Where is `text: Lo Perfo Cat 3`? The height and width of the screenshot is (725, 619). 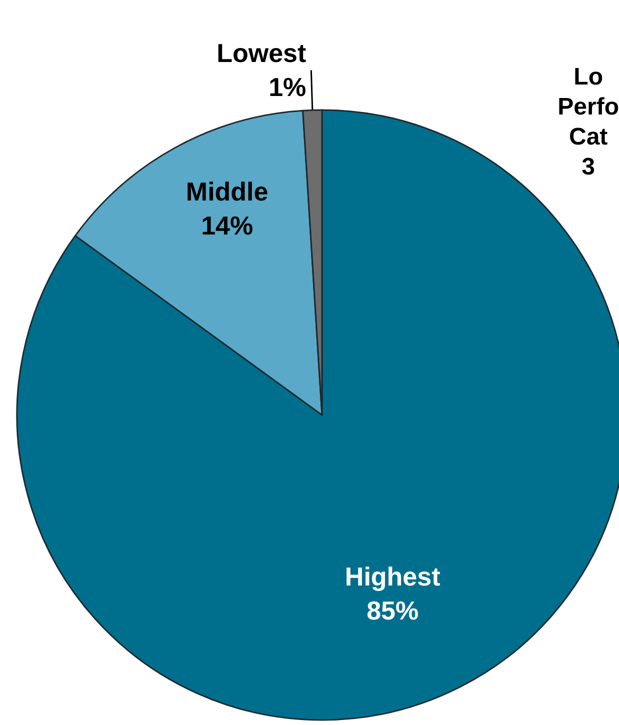
text: Lo Perfo Cat 3 is located at coordinates (588, 122).